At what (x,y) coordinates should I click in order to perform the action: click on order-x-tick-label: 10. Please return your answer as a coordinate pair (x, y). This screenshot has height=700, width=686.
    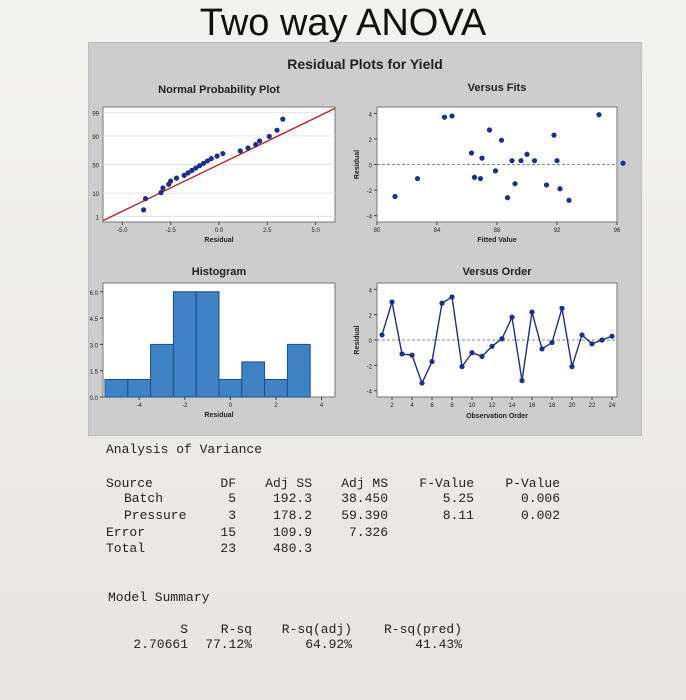
    Looking at the image, I should click on (472, 406).